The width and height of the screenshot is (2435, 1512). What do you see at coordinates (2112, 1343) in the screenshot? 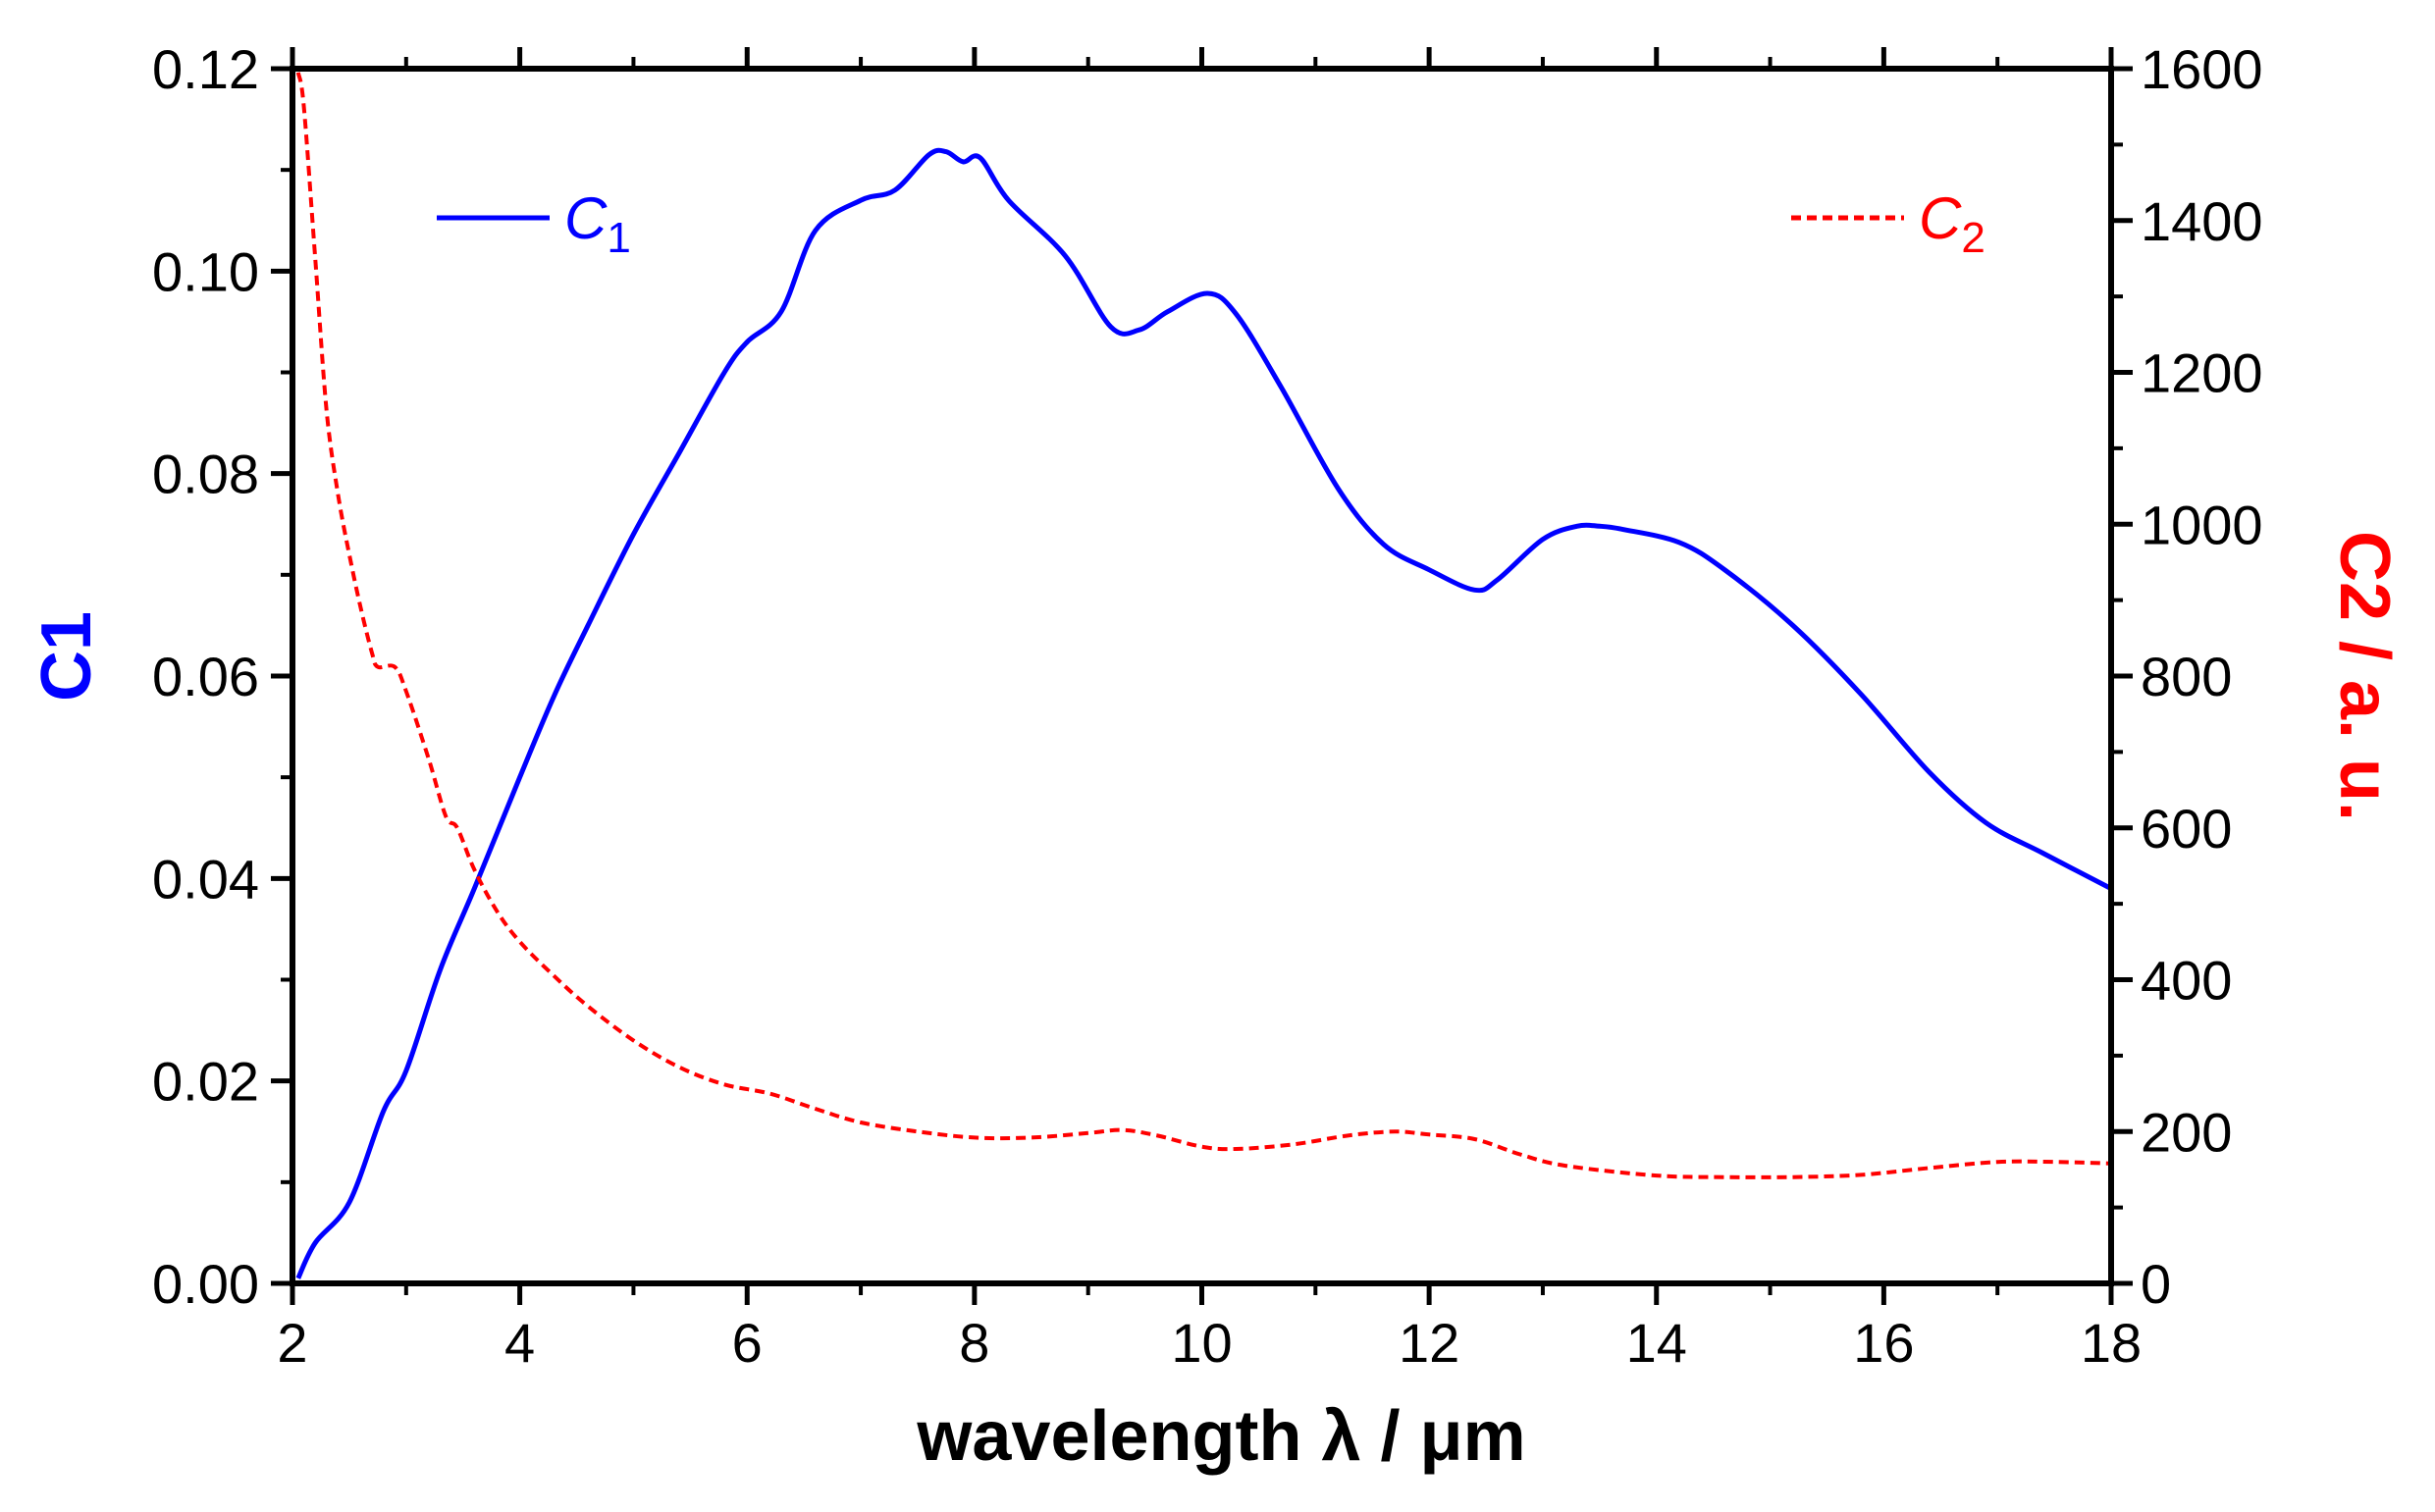
I see `x-tick-label: 18` at bounding box center [2112, 1343].